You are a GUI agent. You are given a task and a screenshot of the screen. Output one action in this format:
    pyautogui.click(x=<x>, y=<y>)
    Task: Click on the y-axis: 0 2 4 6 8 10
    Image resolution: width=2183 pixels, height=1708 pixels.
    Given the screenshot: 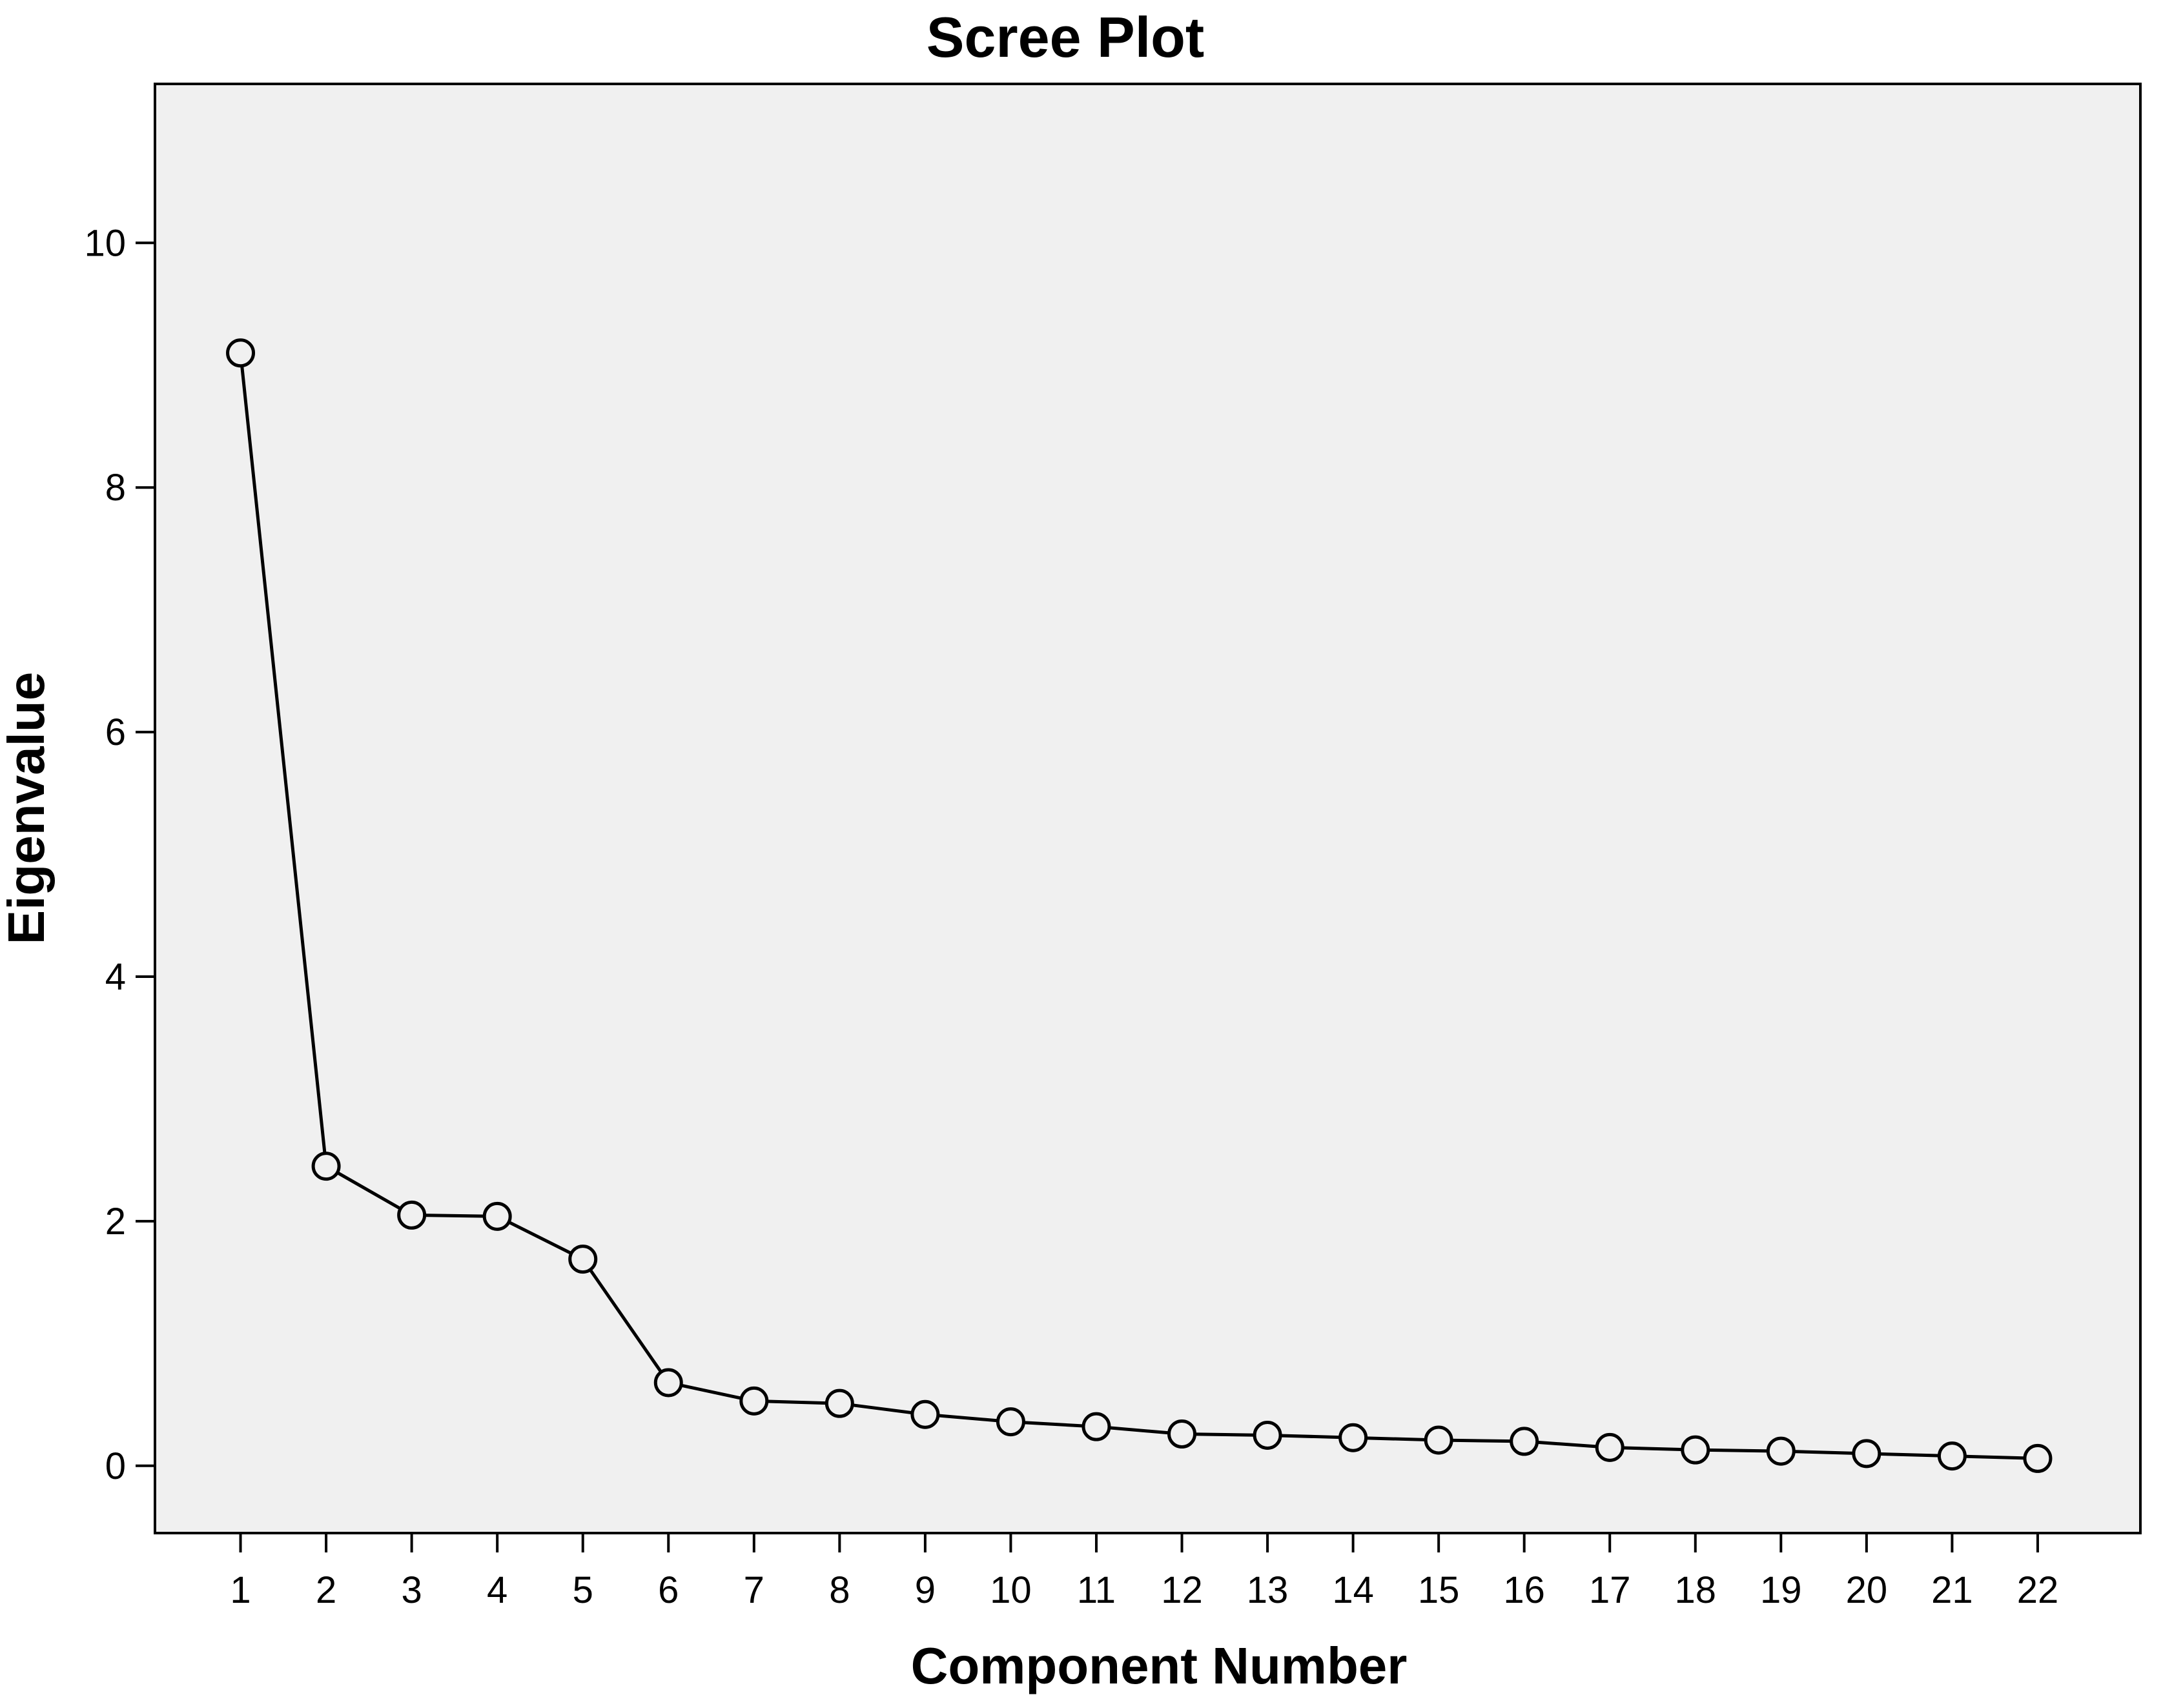 What is the action you would take?
    pyautogui.click(x=119, y=854)
    